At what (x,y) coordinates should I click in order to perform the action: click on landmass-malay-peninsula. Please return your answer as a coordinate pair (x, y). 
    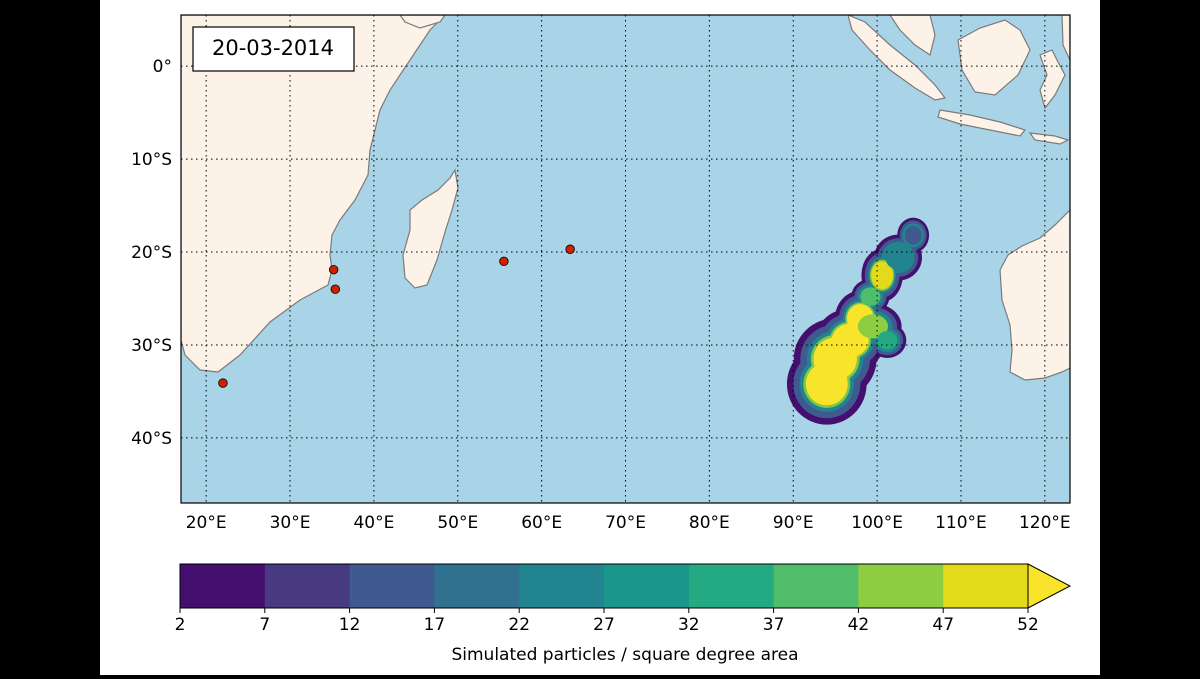
    Looking at the image, I should click on (912, 35).